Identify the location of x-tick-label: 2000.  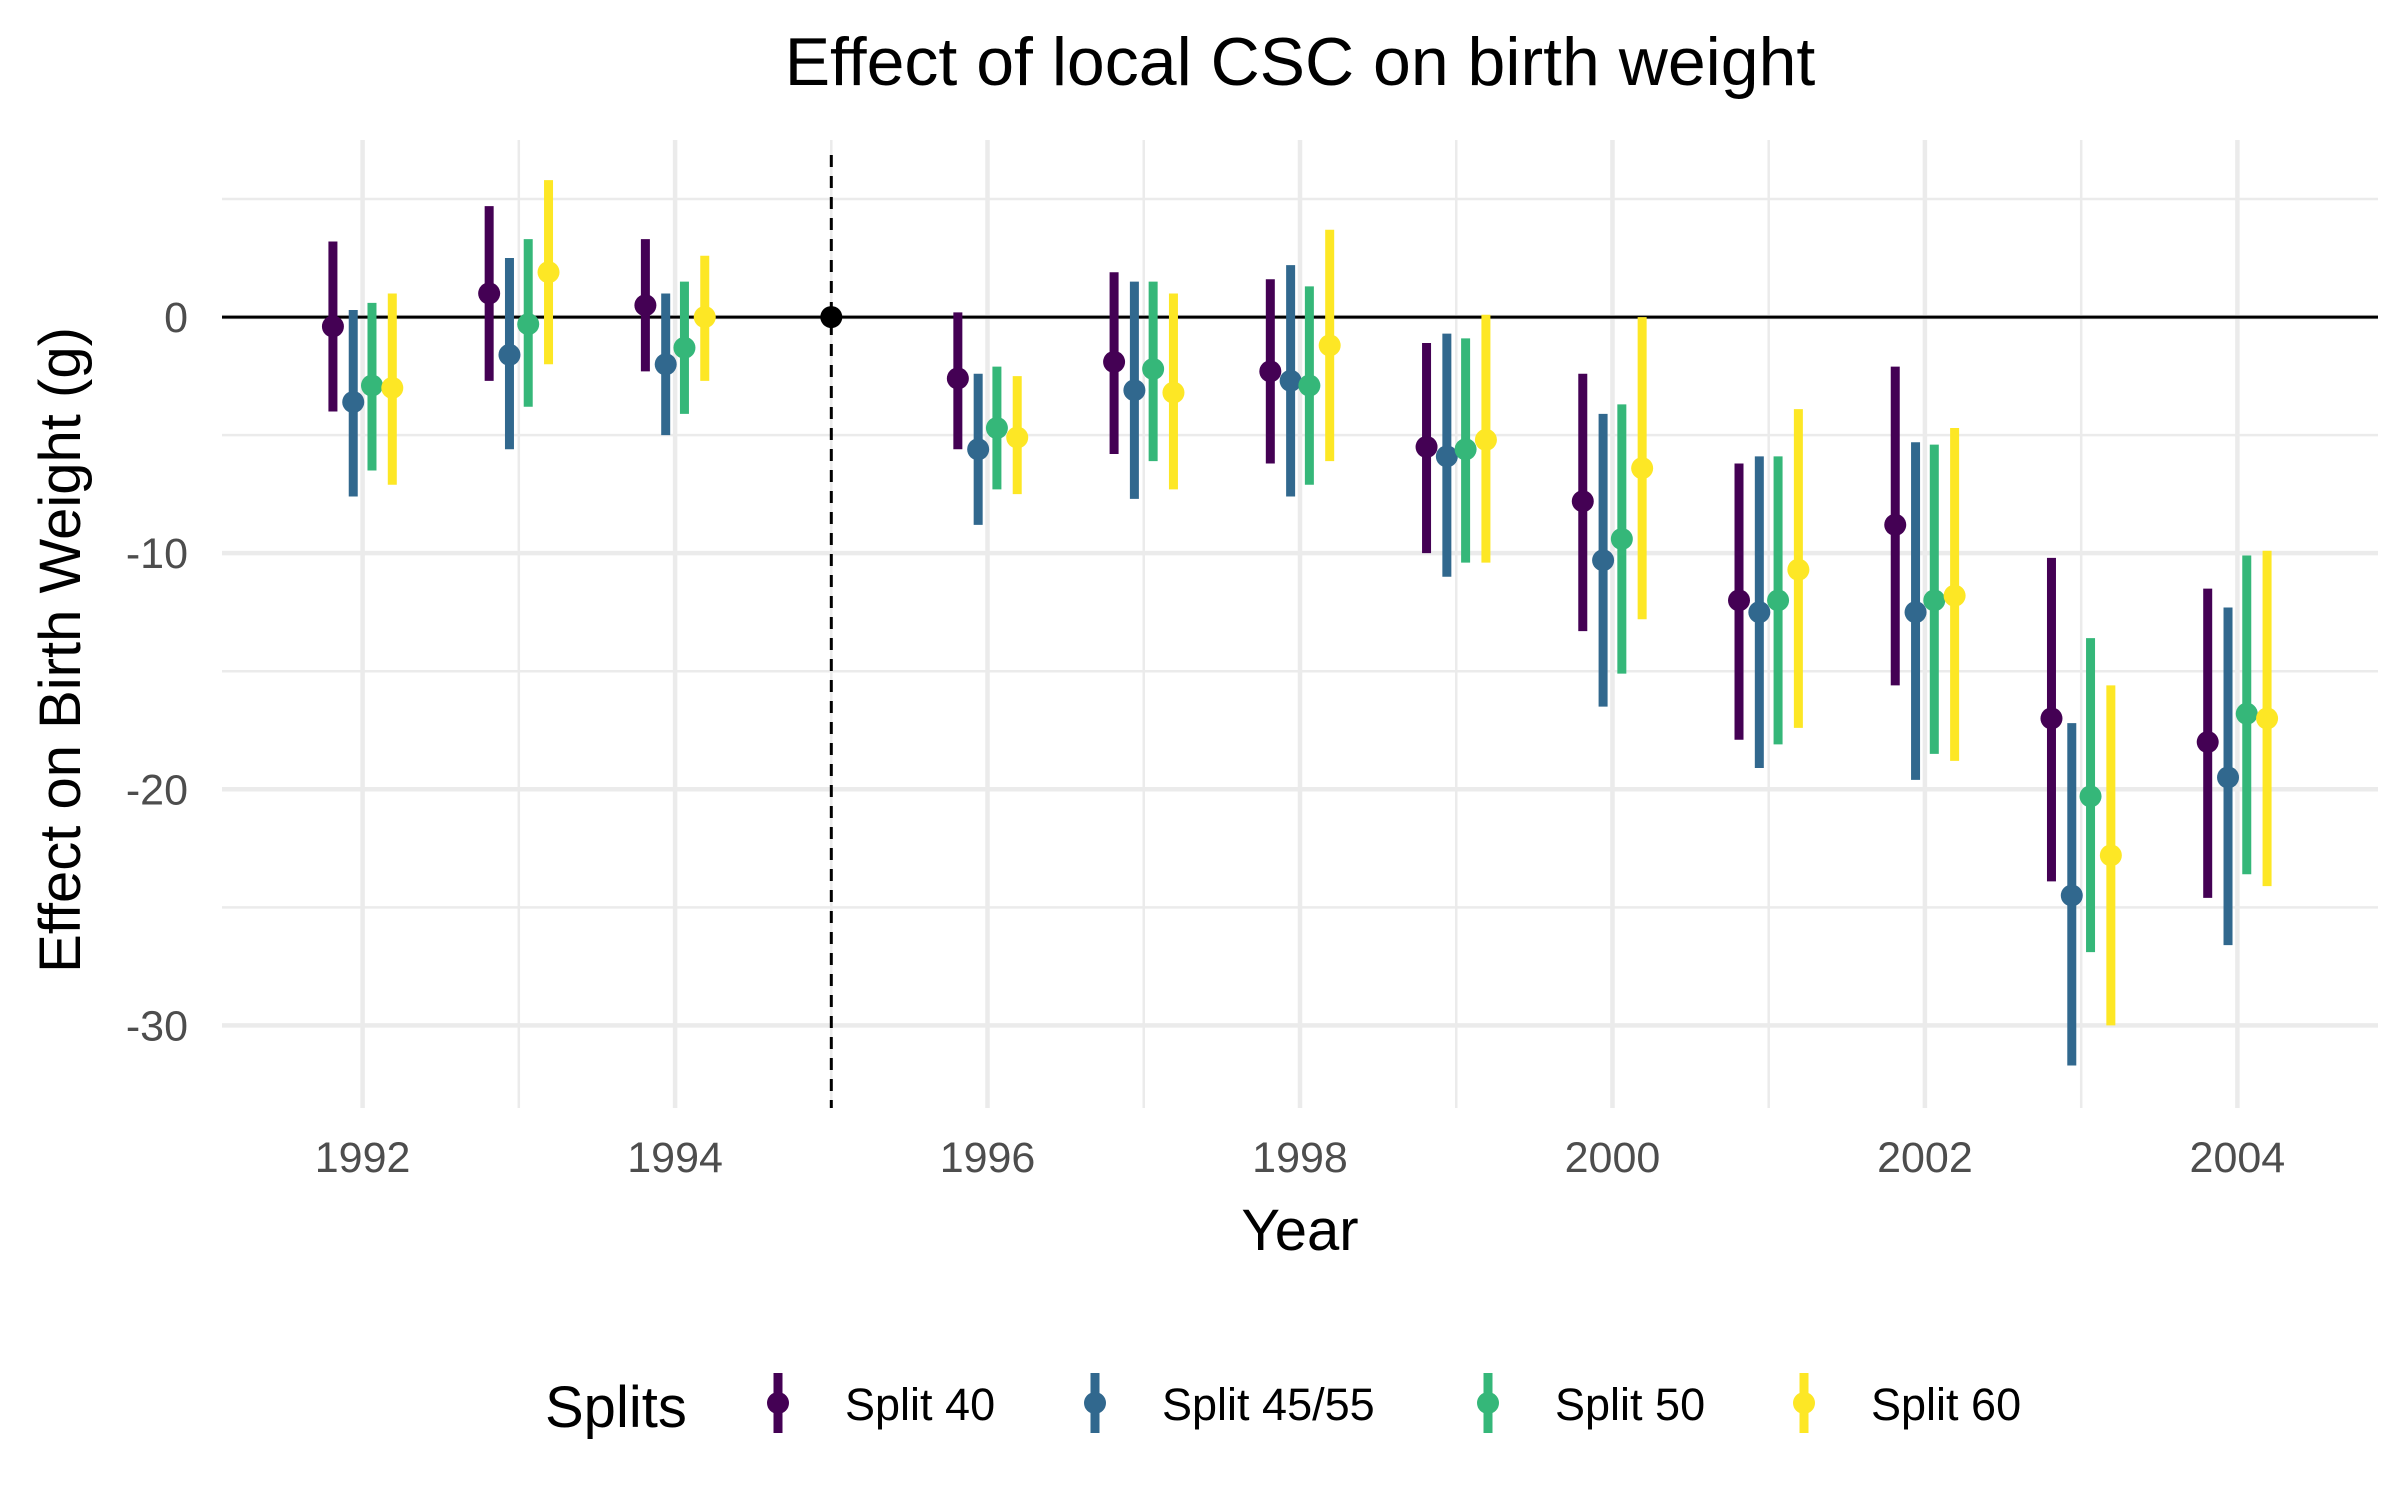
(1613, 1158).